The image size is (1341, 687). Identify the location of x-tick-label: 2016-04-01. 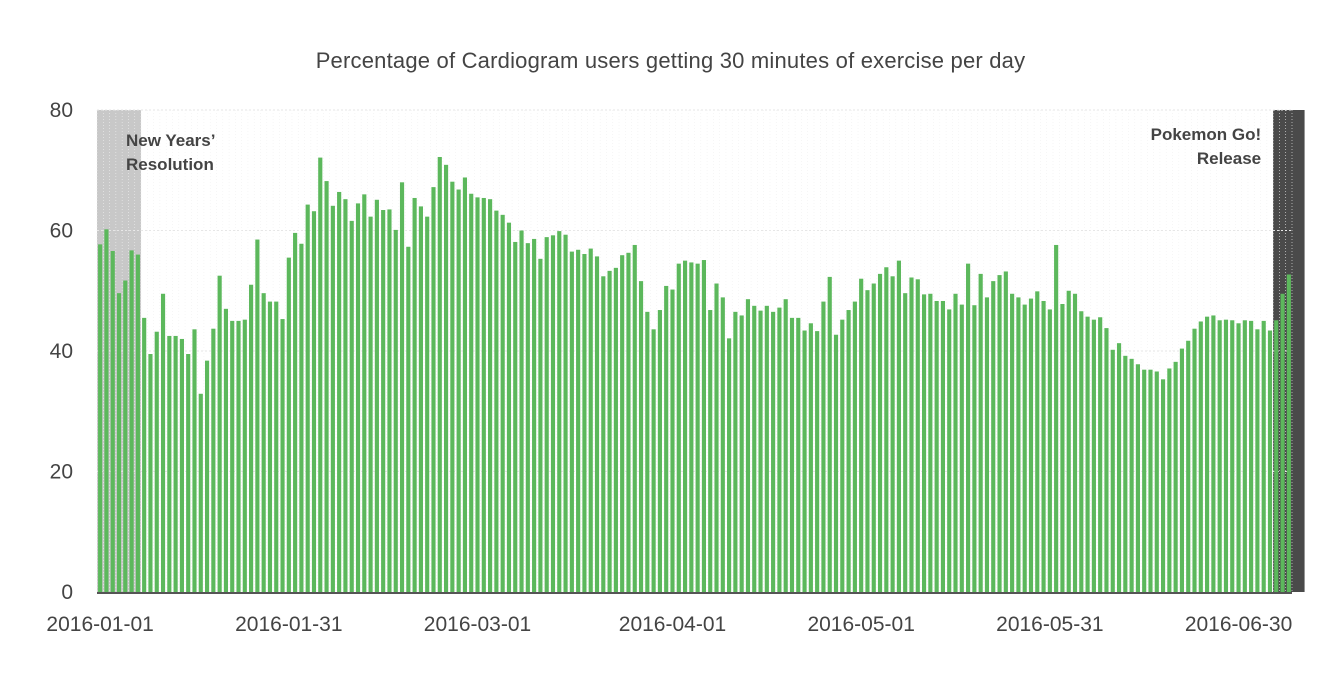
(672, 624).